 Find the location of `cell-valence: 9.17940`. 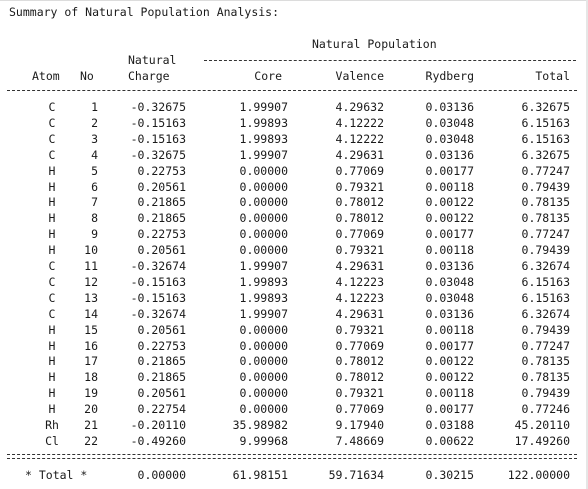

cell-valence: 9.17940 is located at coordinates (359, 425).